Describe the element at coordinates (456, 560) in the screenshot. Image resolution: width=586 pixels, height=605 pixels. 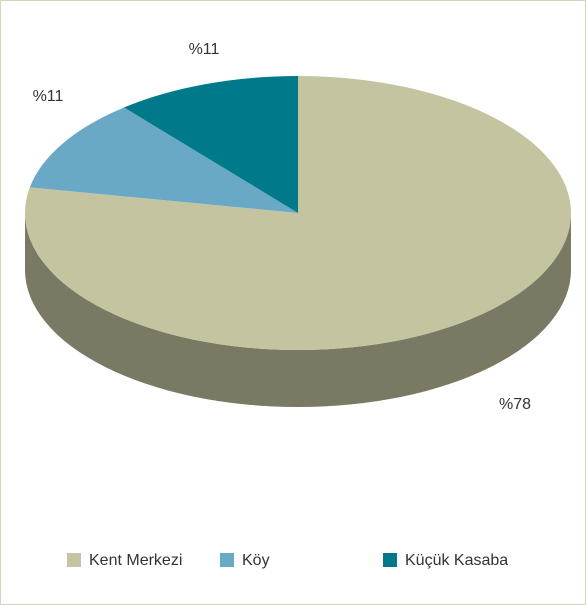
I see `legend-label: Küçük Kasaba` at that location.